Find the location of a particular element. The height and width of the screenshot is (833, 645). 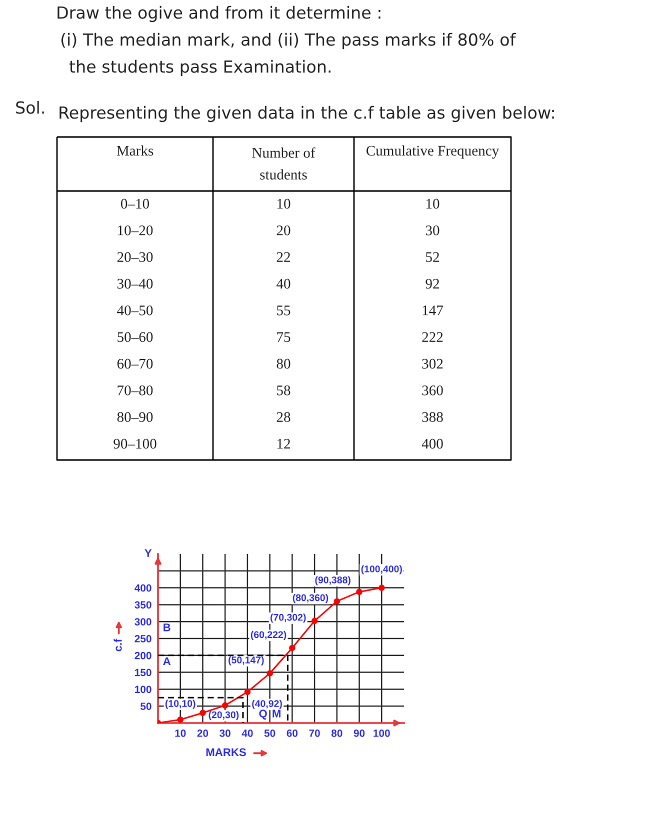

text: Representing the given data in the c.f table as given below: is located at coordinates (307, 114).